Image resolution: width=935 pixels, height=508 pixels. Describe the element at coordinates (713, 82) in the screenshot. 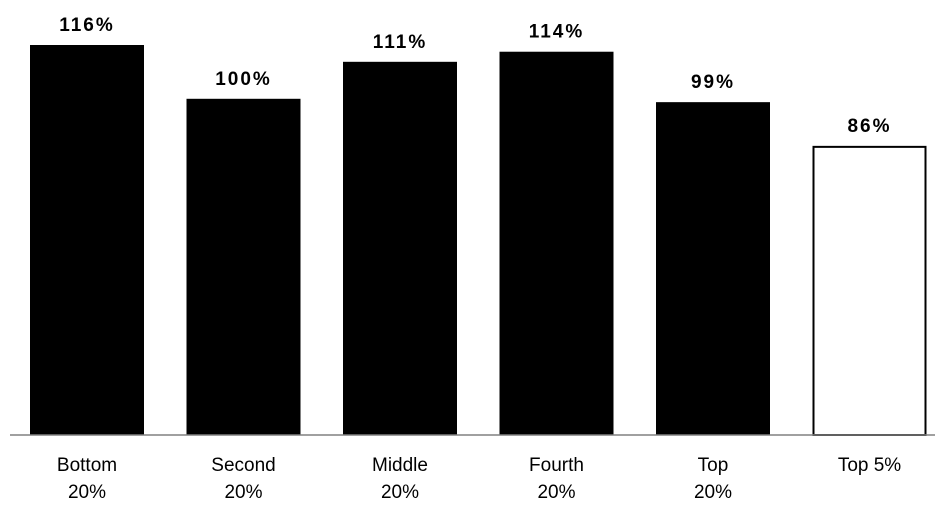

I see `bar-value-label: 99%` at that location.